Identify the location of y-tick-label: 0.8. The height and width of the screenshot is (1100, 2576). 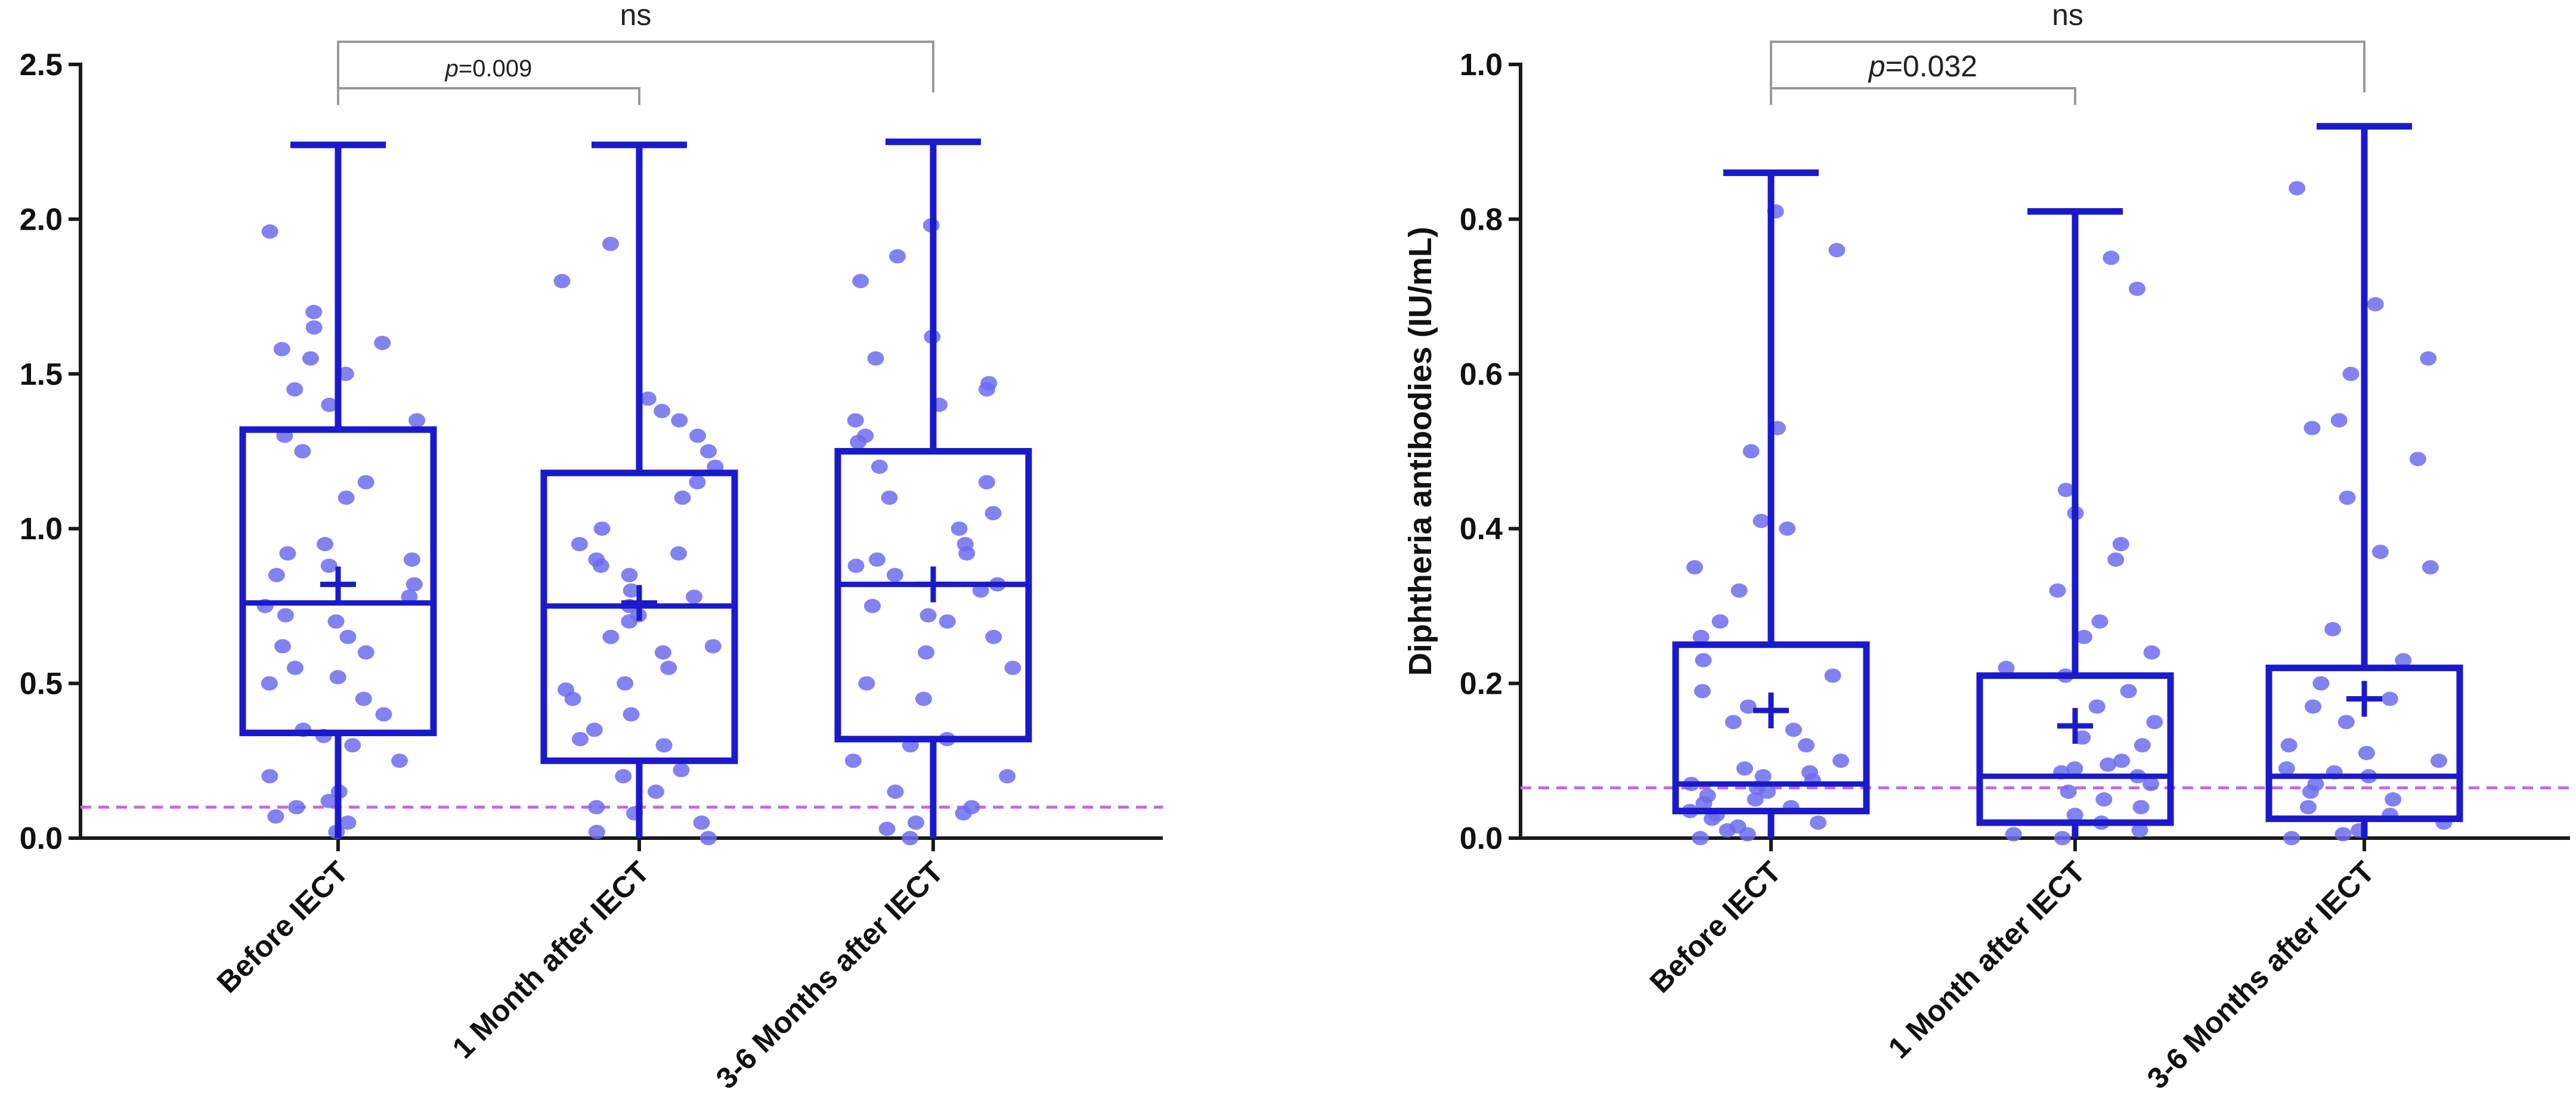
(1482, 219).